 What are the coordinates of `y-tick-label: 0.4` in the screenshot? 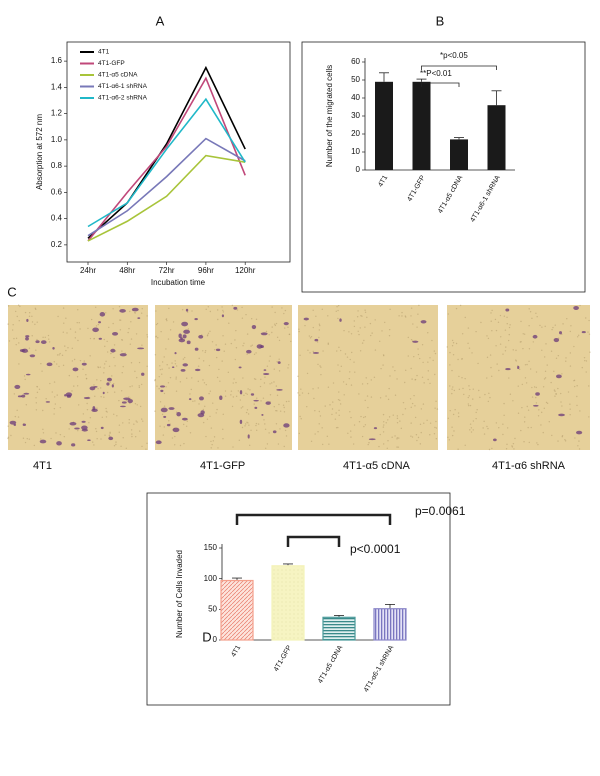 It's located at (57, 218).